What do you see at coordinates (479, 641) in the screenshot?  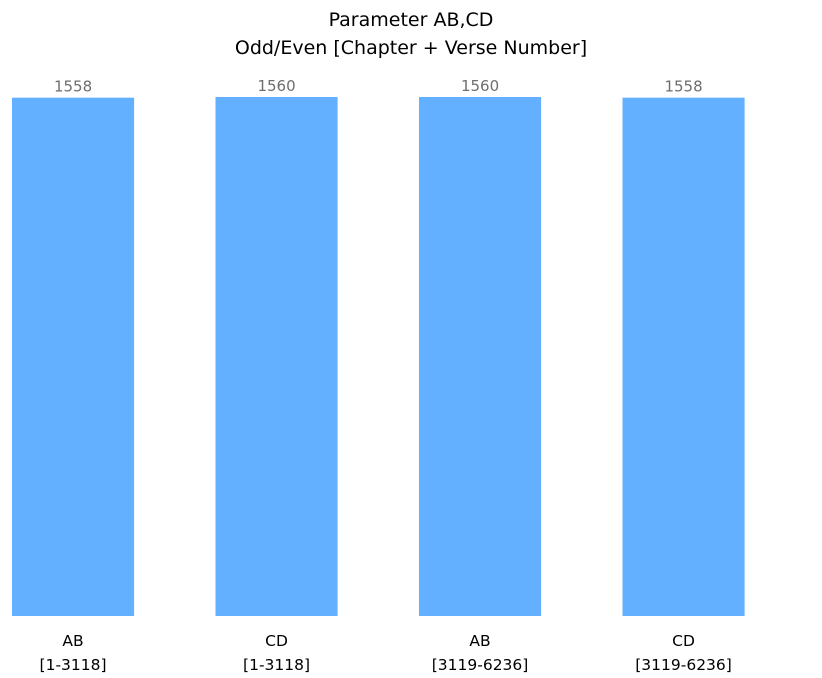 I see `x-tick-label-3: AB` at bounding box center [479, 641].